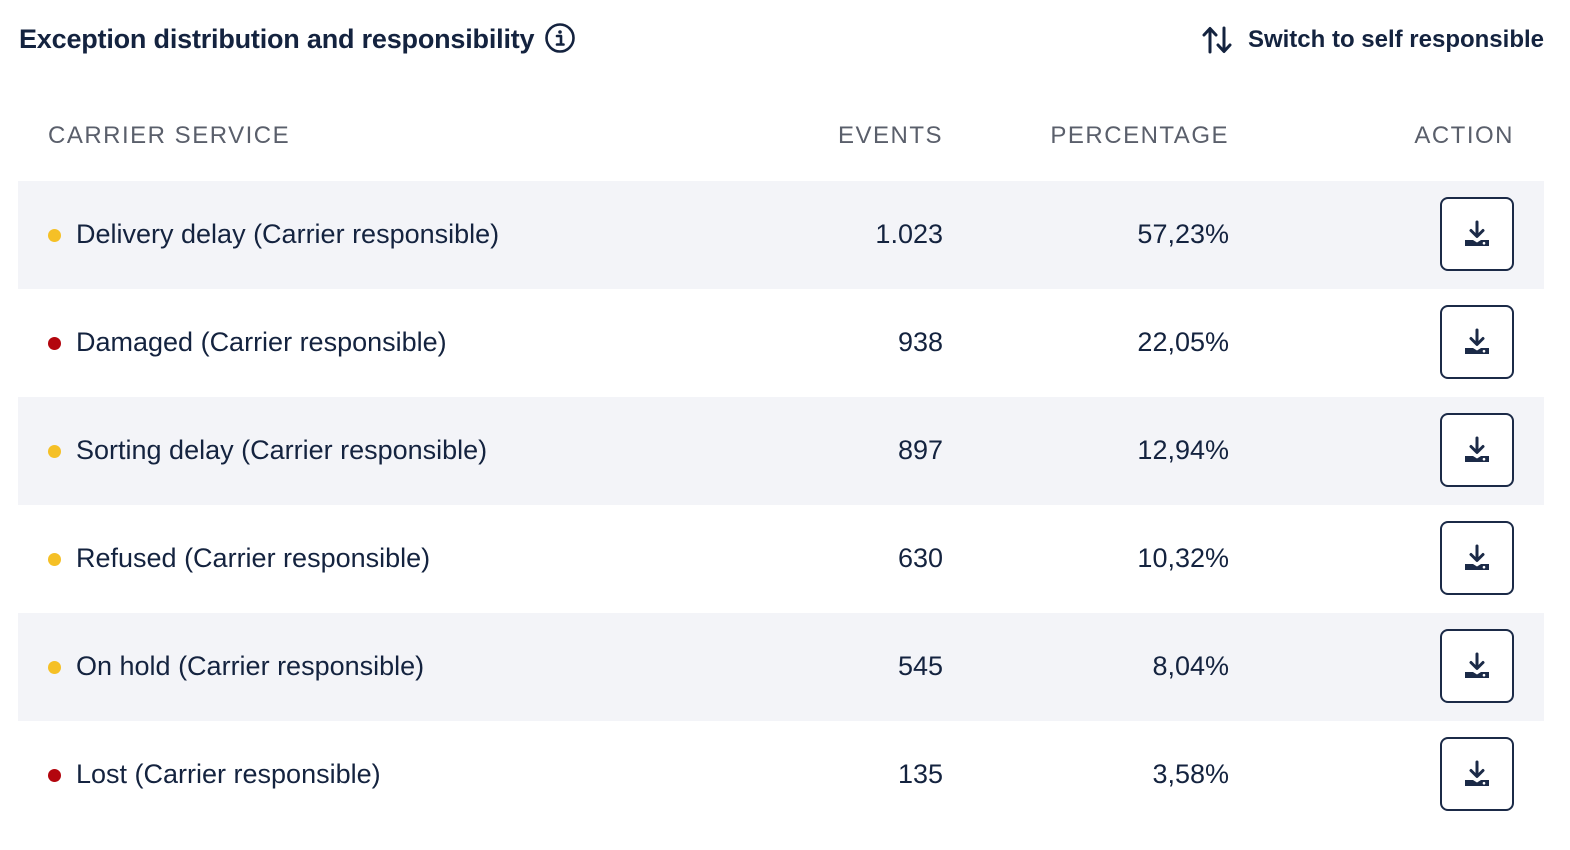 Image resolution: width=1570 pixels, height=850 pixels. Describe the element at coordinates (781, 343) in the screenshot. I see `table-row: Damaged (Carrier responsible) 938 22,05%` at that location.